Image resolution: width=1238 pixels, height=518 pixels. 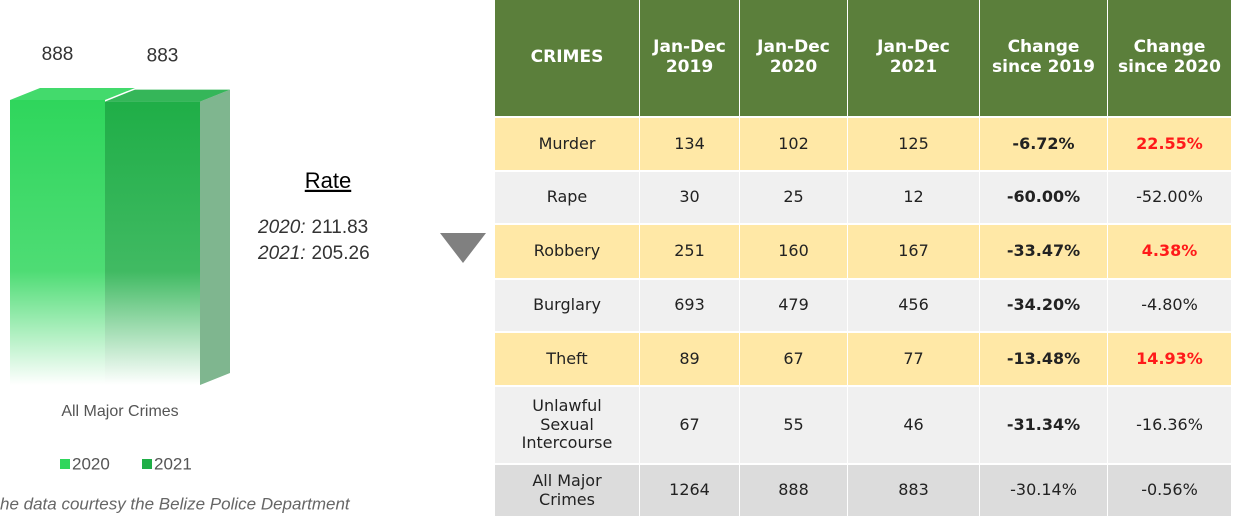 I want to click on table-cell: 167, so click(x=914, y=252).